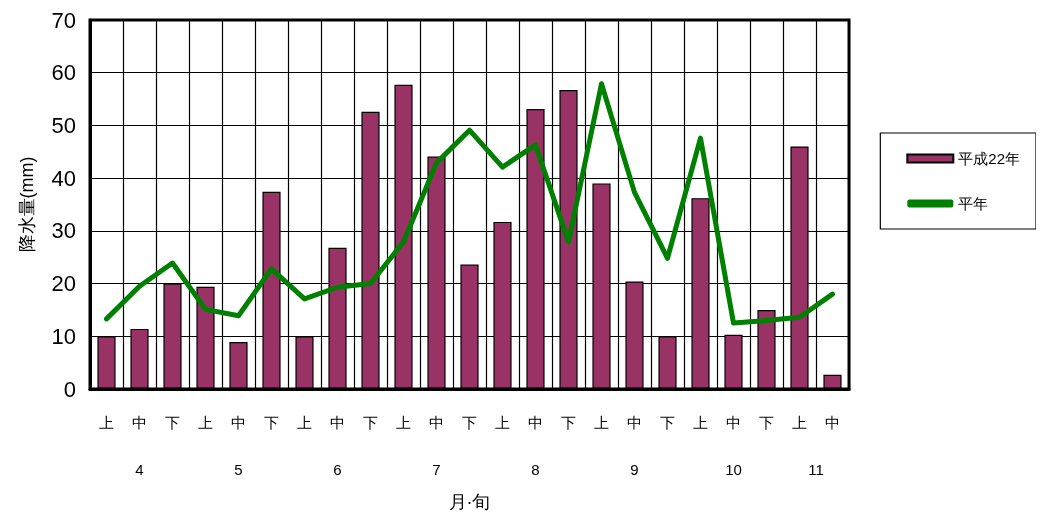 Image resolution: width=1044 pixels, height=524 pixels. I want to click on x-axis-title: 月·旬, so click(469, 502).